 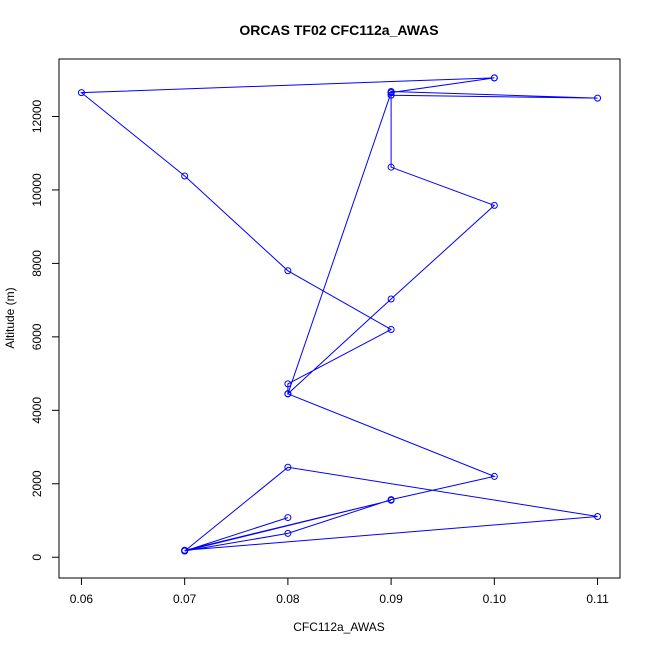 I want to click on x-tick-label: 0.10, so click(x=495, y=599).